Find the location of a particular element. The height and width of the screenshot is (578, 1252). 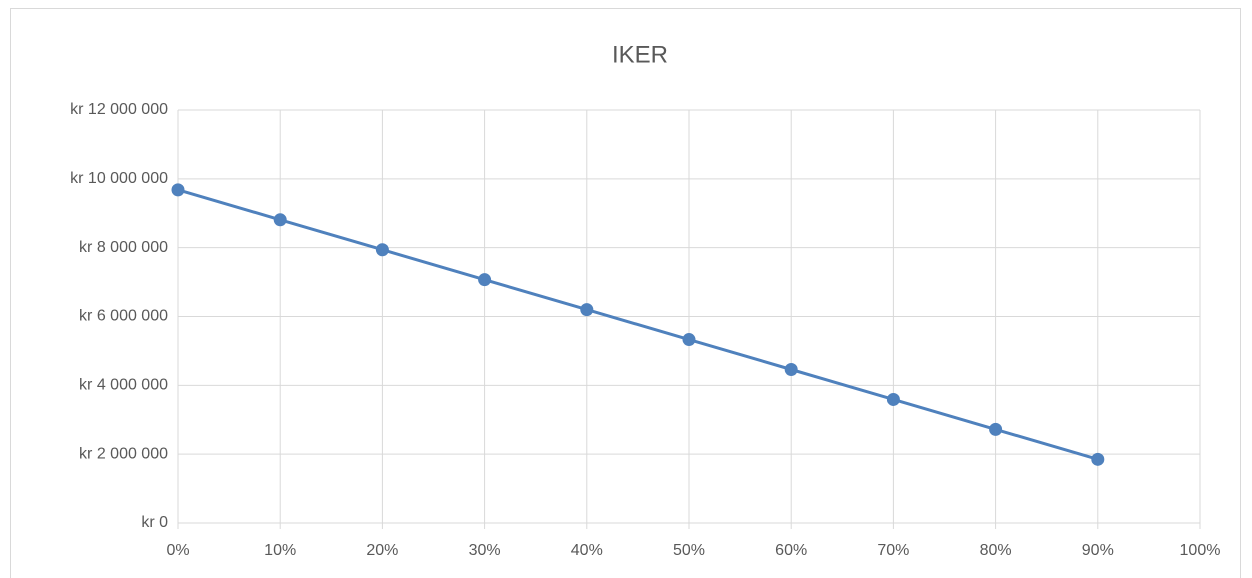

x-tick-label: 10% is located at coordinates (280, 550).